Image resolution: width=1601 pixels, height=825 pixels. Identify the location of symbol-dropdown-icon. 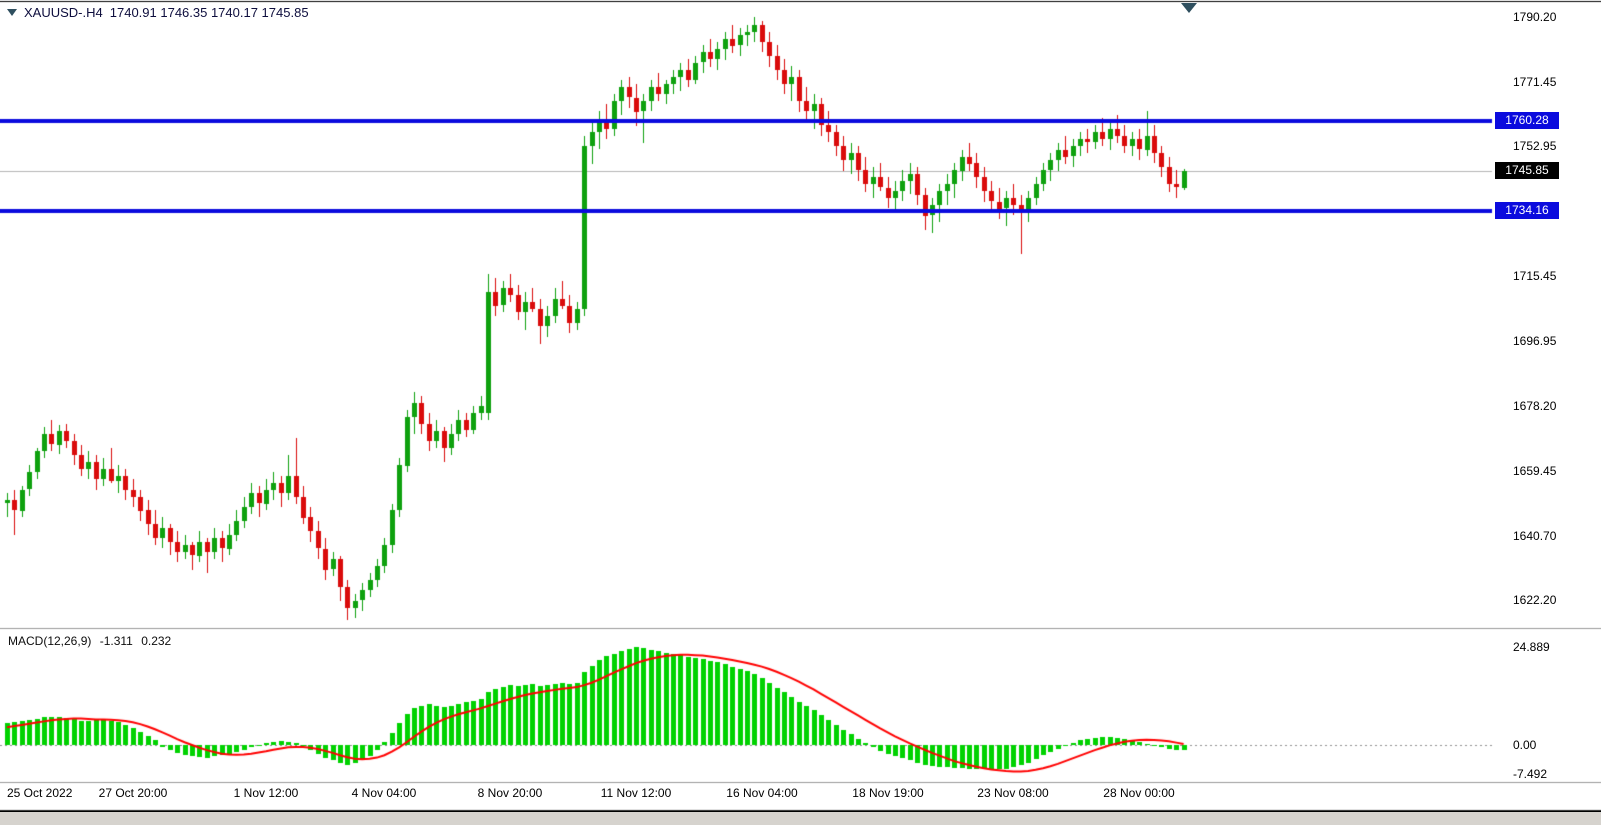
(12, 12).